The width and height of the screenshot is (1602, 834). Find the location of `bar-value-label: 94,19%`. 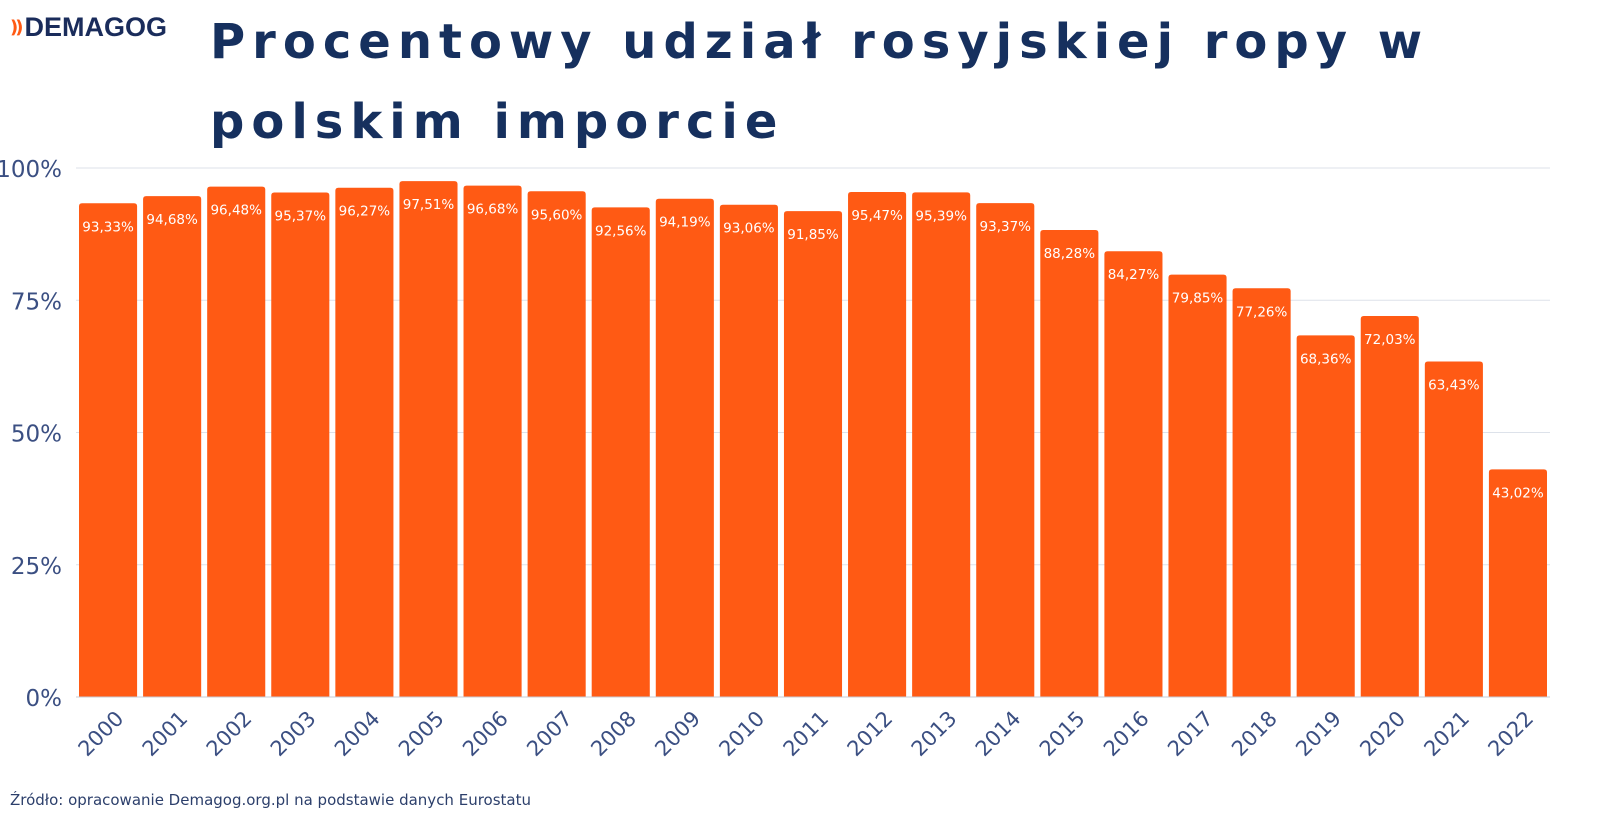

bar-value-label: 94,19% is located at coordinates (685, 223).